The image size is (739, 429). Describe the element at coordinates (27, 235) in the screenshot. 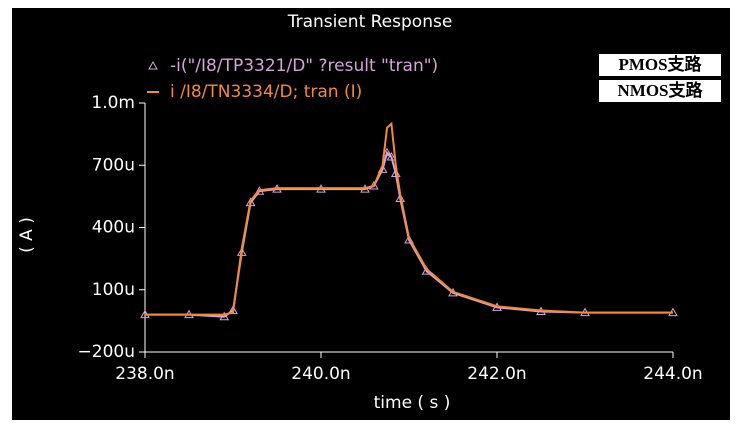

I see `y-axis-label: ( A )` at that location.